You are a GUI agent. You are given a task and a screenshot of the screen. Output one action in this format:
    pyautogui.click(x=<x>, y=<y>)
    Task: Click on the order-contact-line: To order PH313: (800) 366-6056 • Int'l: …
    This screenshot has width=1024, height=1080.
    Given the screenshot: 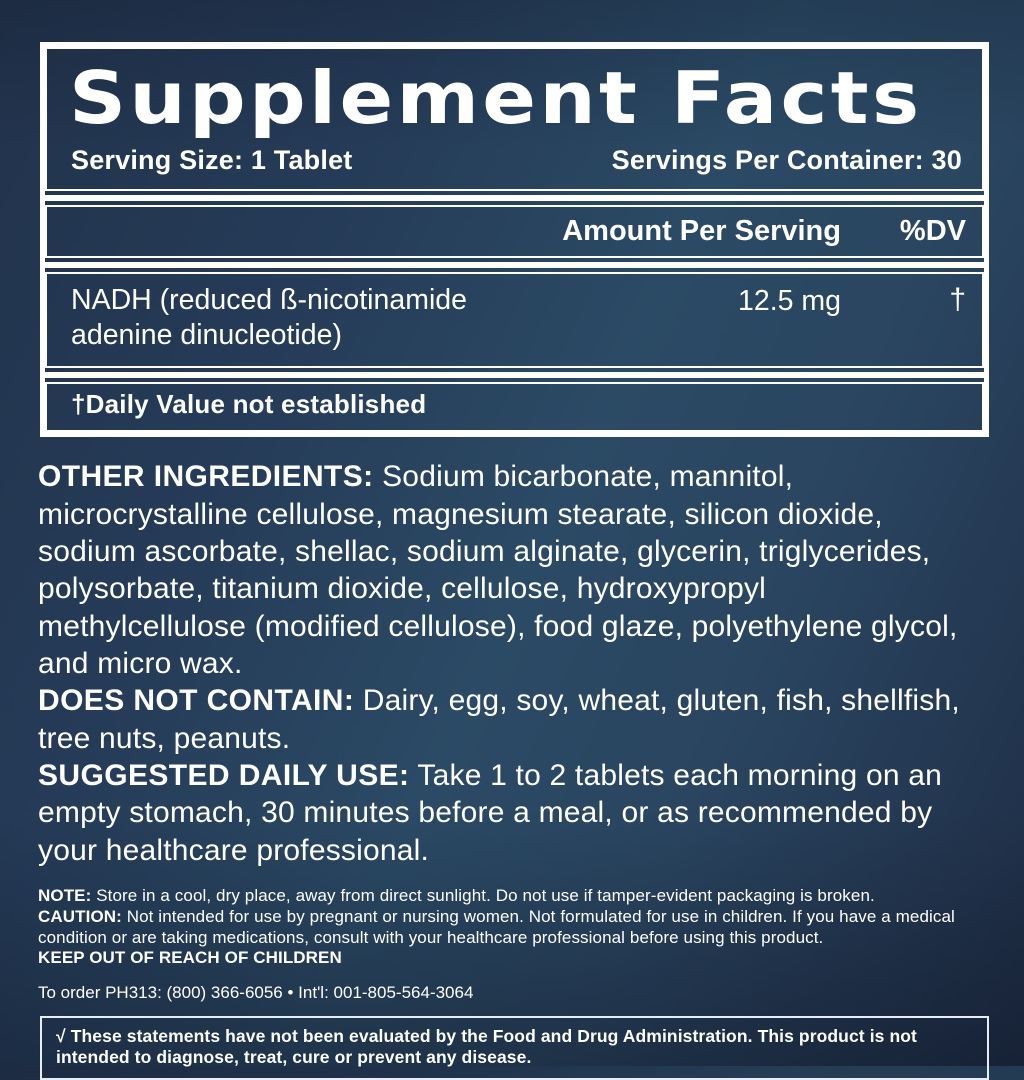 What is the action you would take?
    pyautogui.click(x=256, y=993)
    